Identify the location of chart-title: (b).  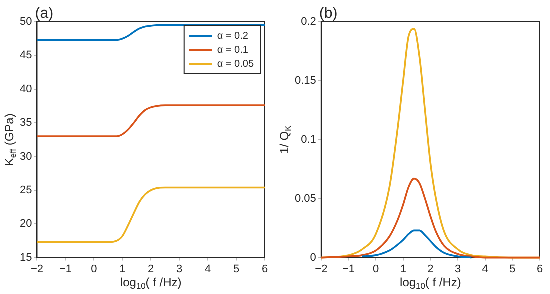
(328, 13).